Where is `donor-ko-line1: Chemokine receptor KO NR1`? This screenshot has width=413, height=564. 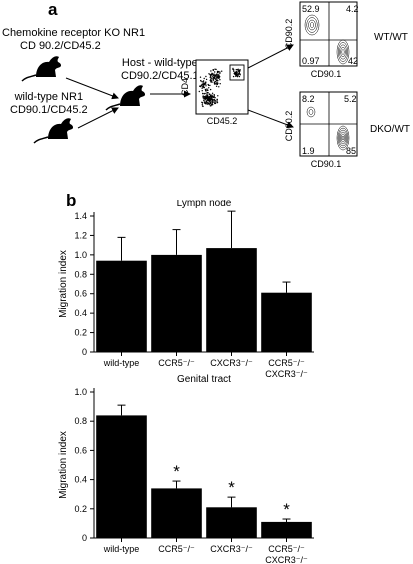
donor-ko-line1: Chemokine receptor KO NR1 is located at coordinates (74, 33).